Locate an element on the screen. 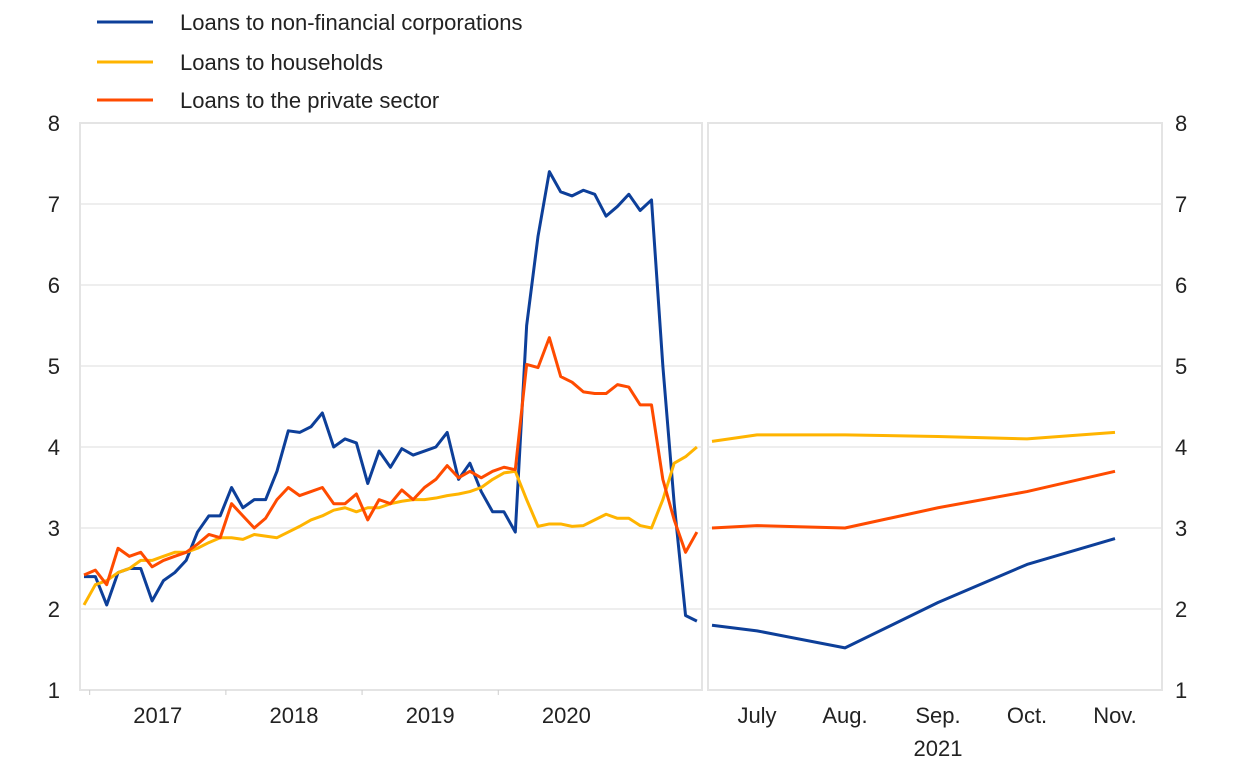  x-tick-label: Sep. is located at coordinates (937, 715).